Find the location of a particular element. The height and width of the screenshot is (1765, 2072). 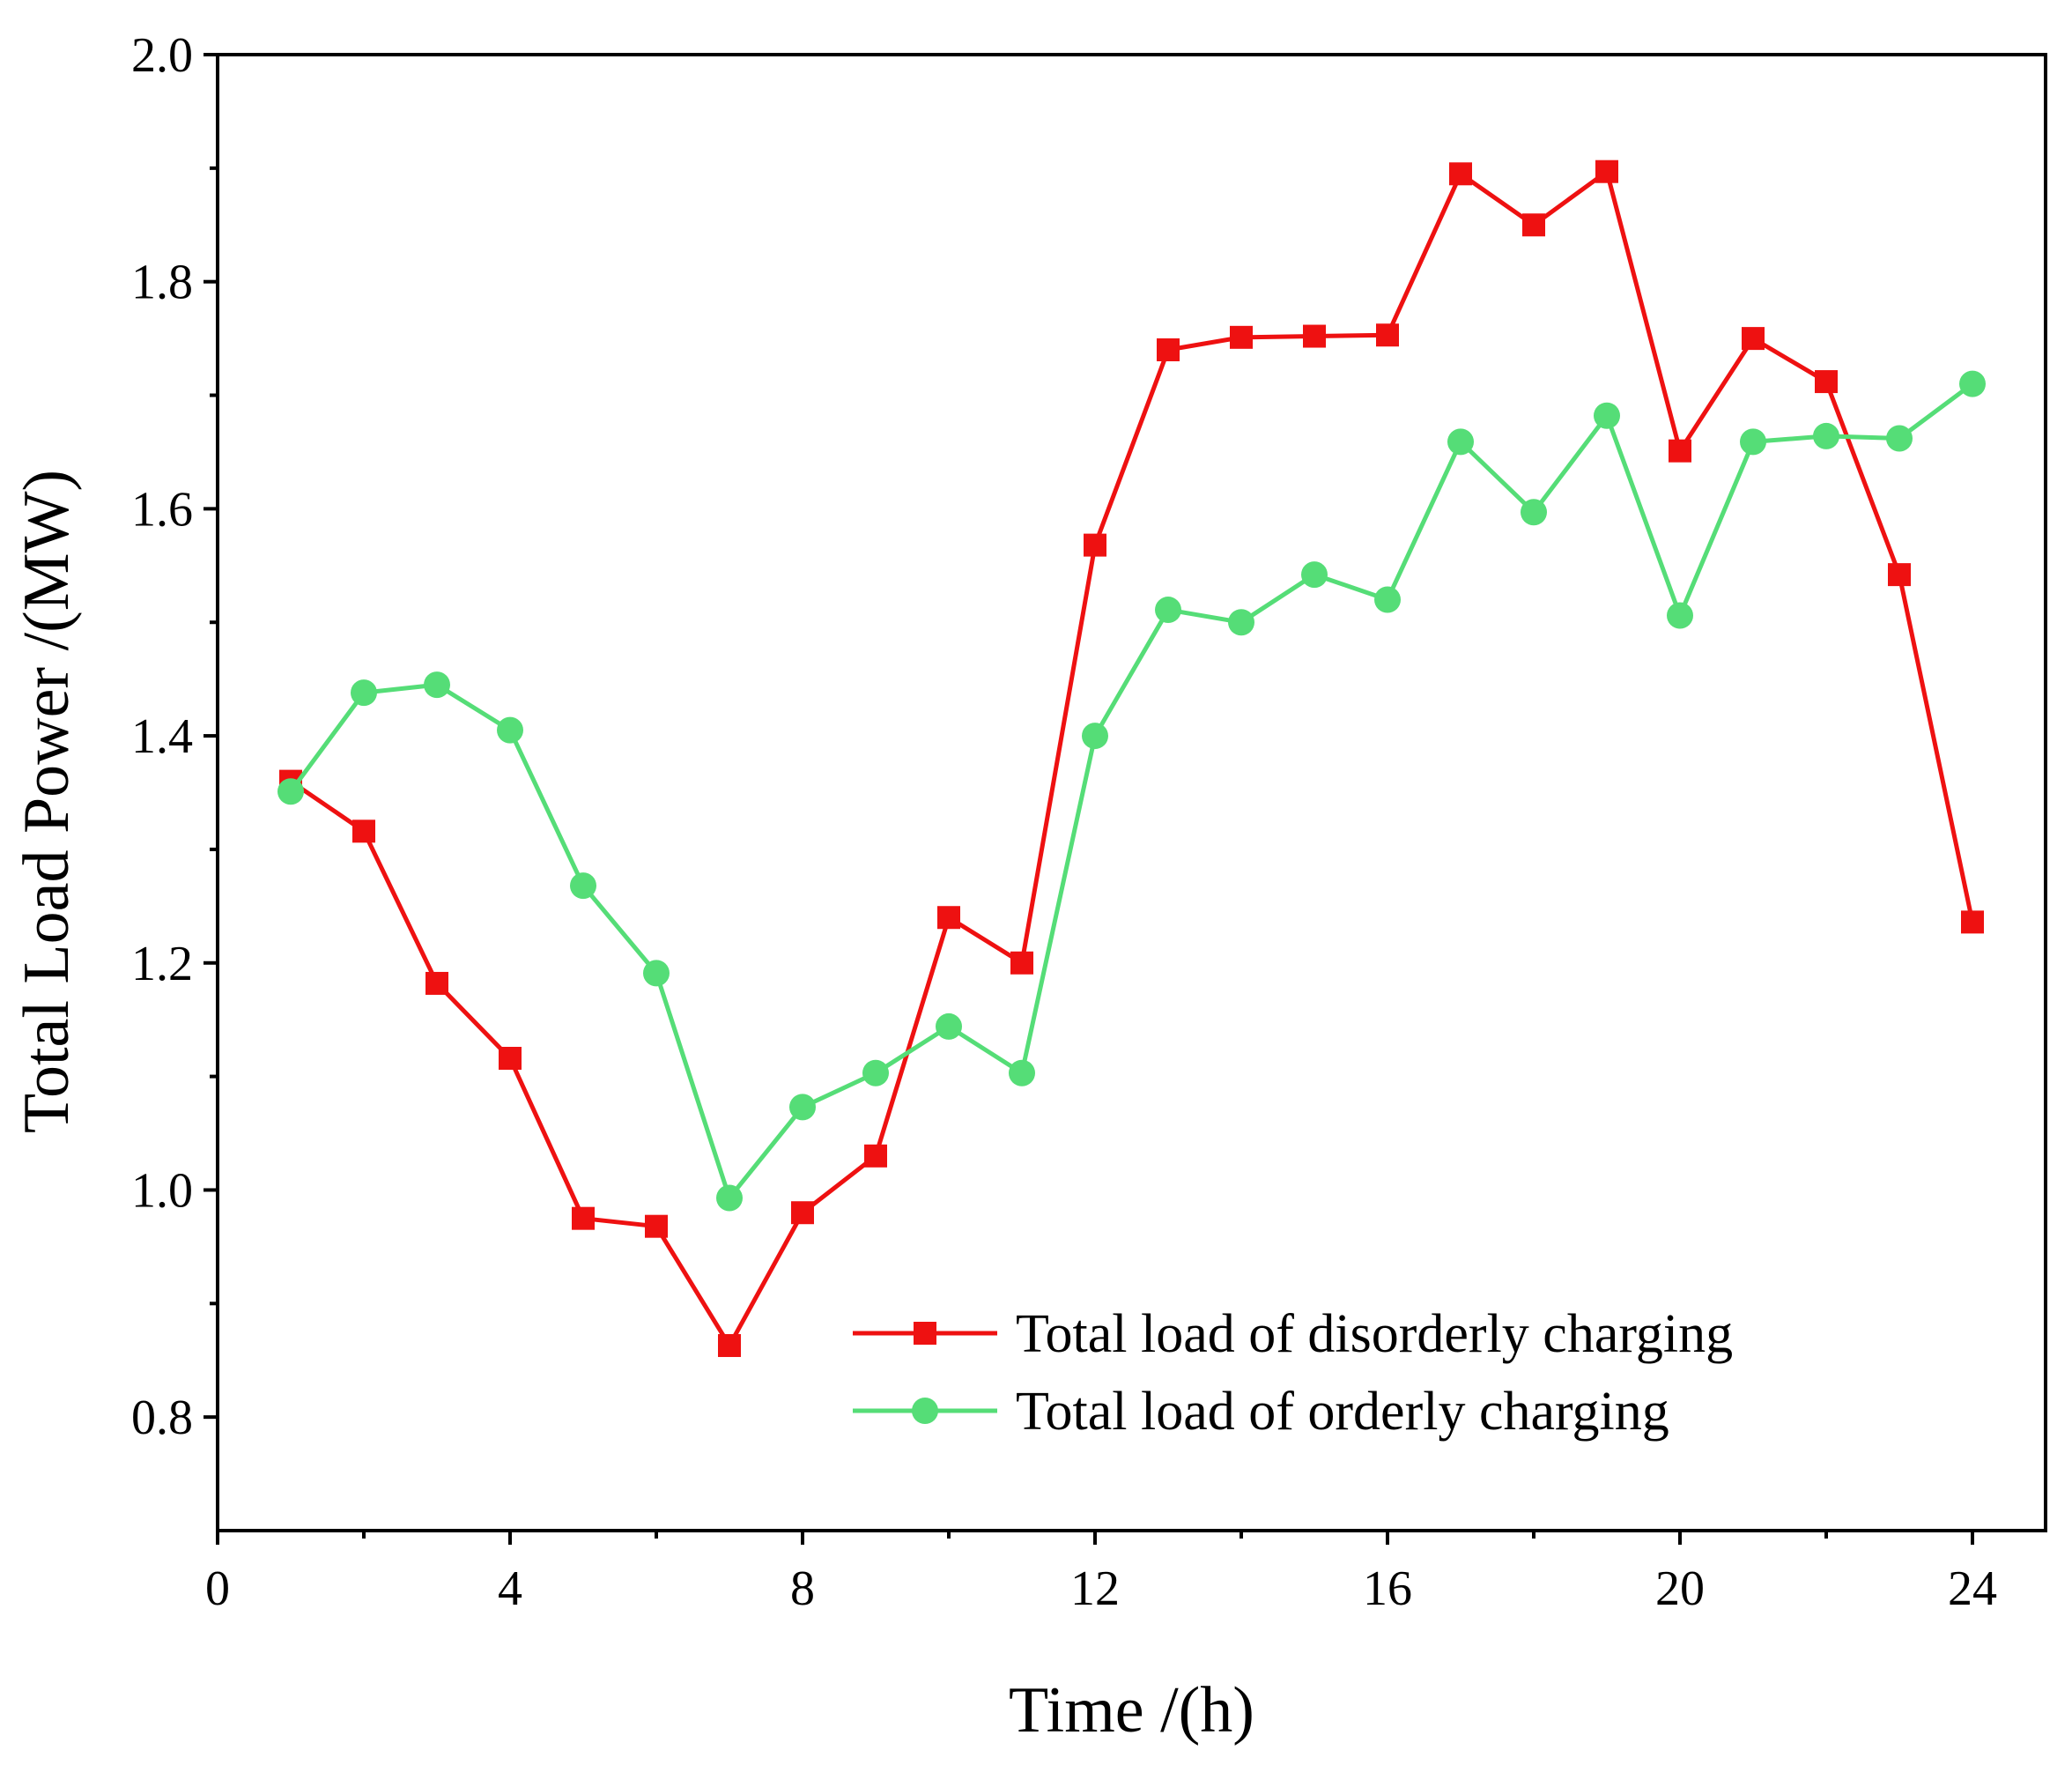

legend-item: Total load of orderly charging is located at coordinates (1261, 1412).